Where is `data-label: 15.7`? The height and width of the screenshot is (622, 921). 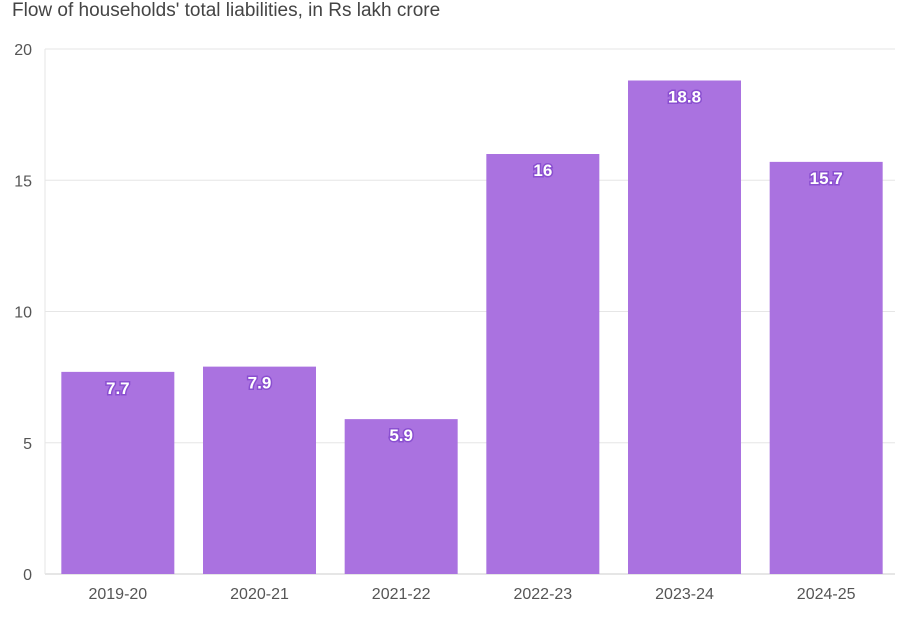
data-label: 15.7 is located at coordinates (826, 178).